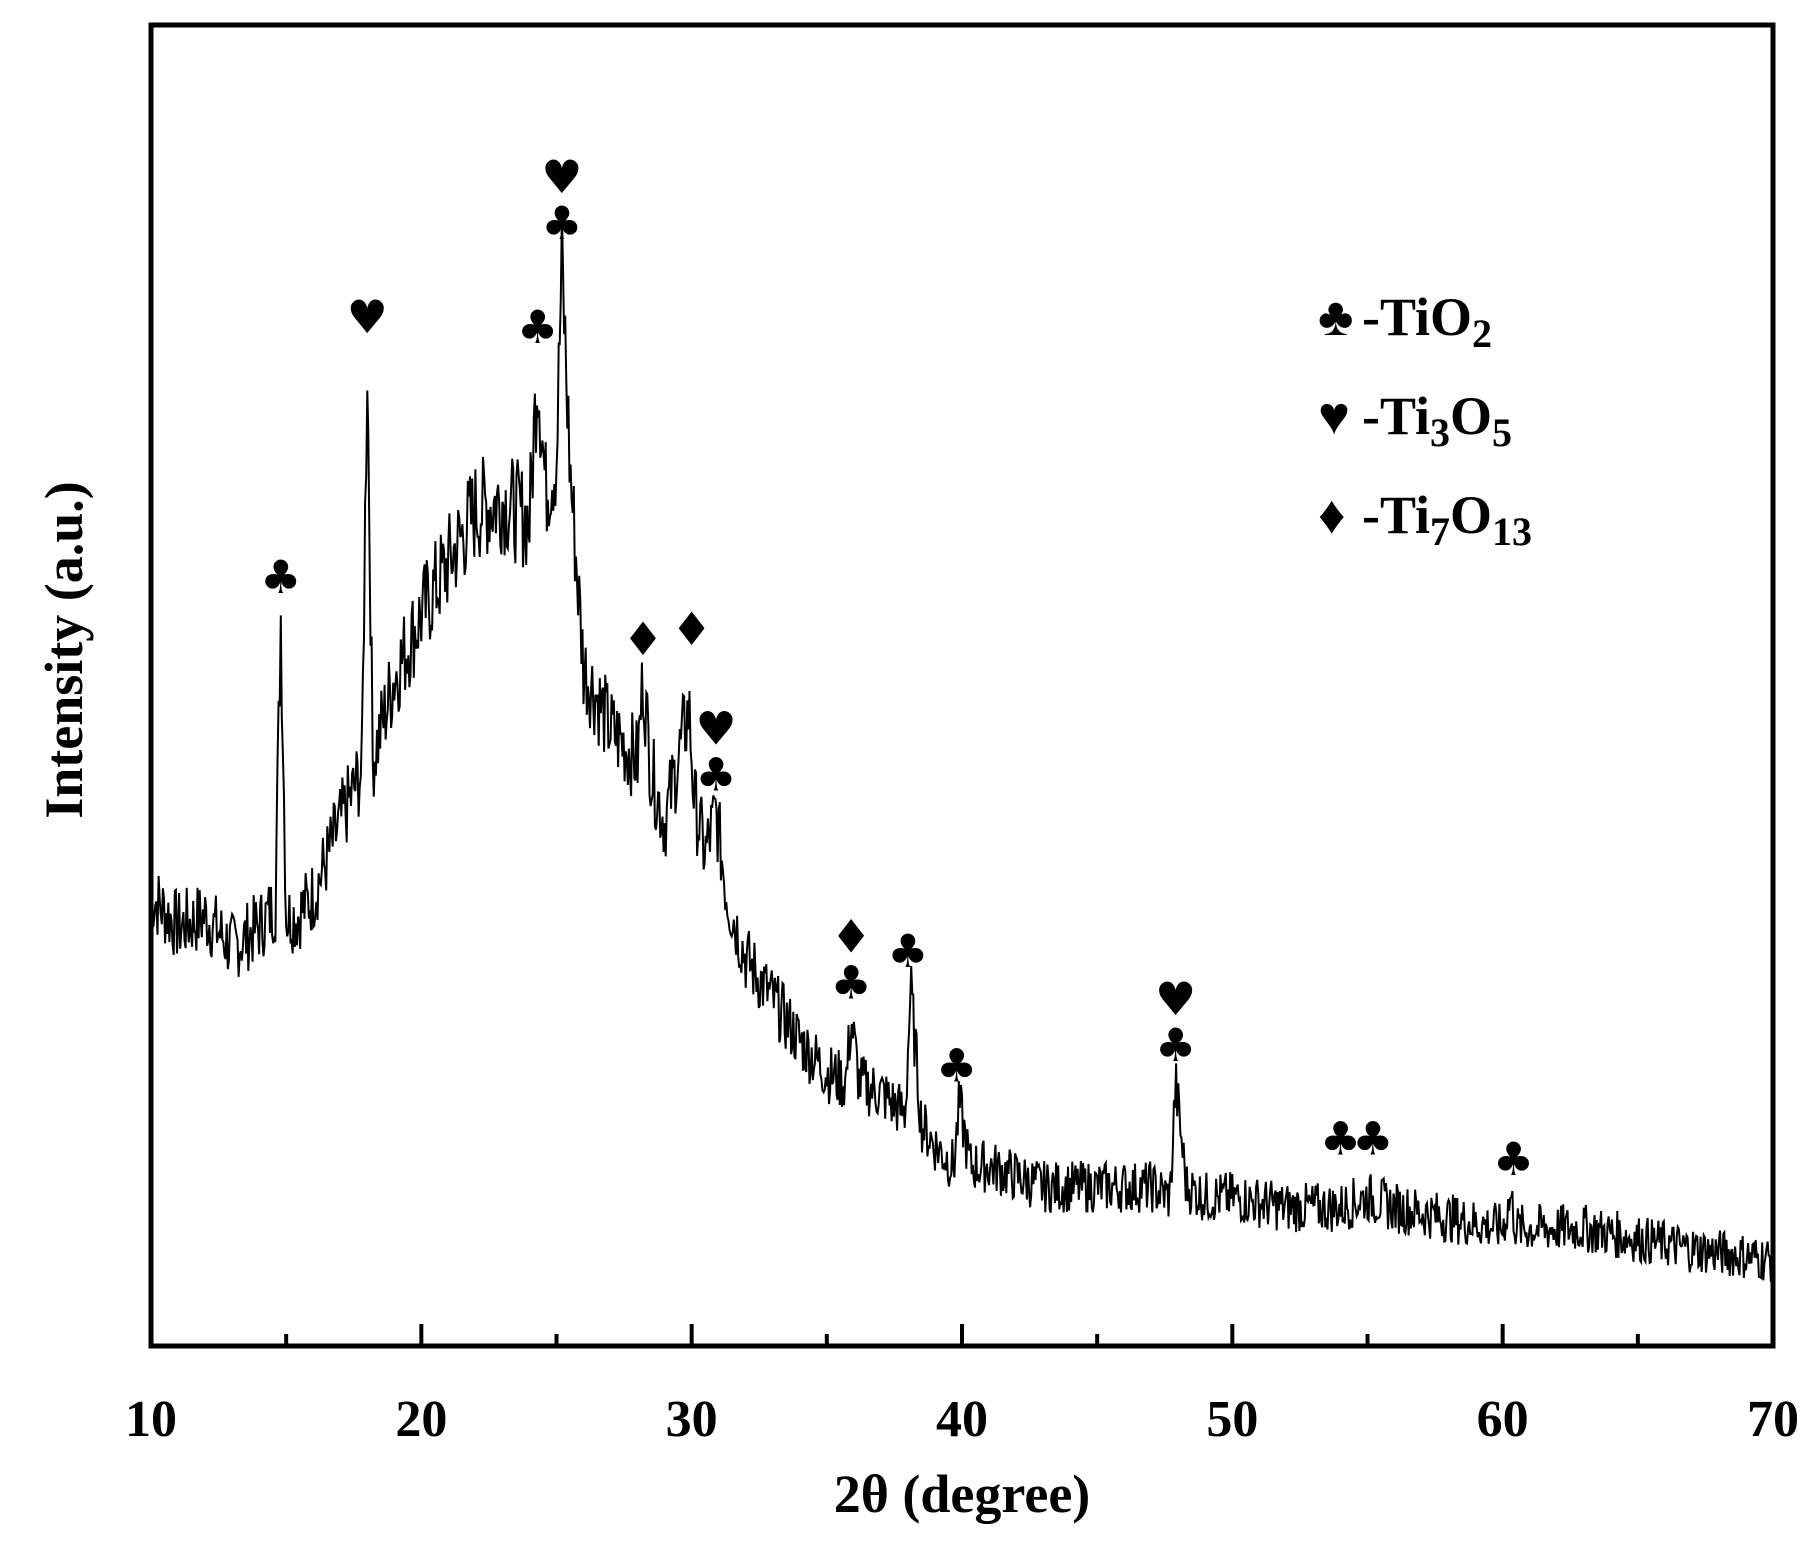 This screenshot has width=1811, height=1558. I want to click on legend-symbol: ♣, so click(1335, 317).